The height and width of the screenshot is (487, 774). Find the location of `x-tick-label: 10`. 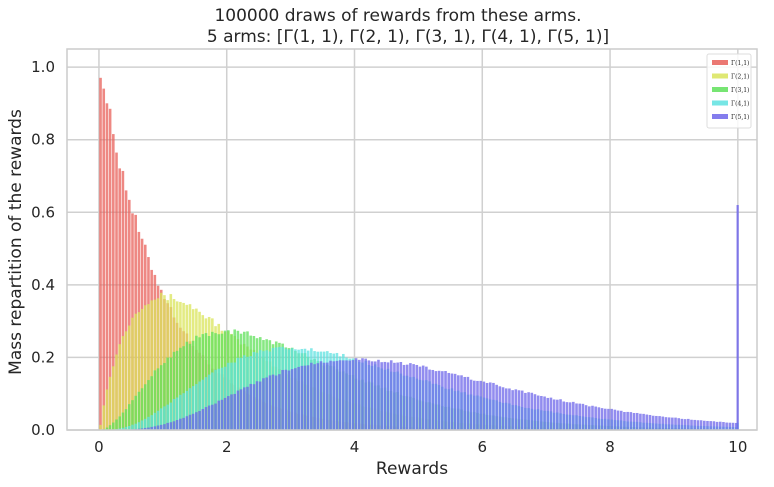

x-tick-label: 10 is located at coordinates (737, 447).